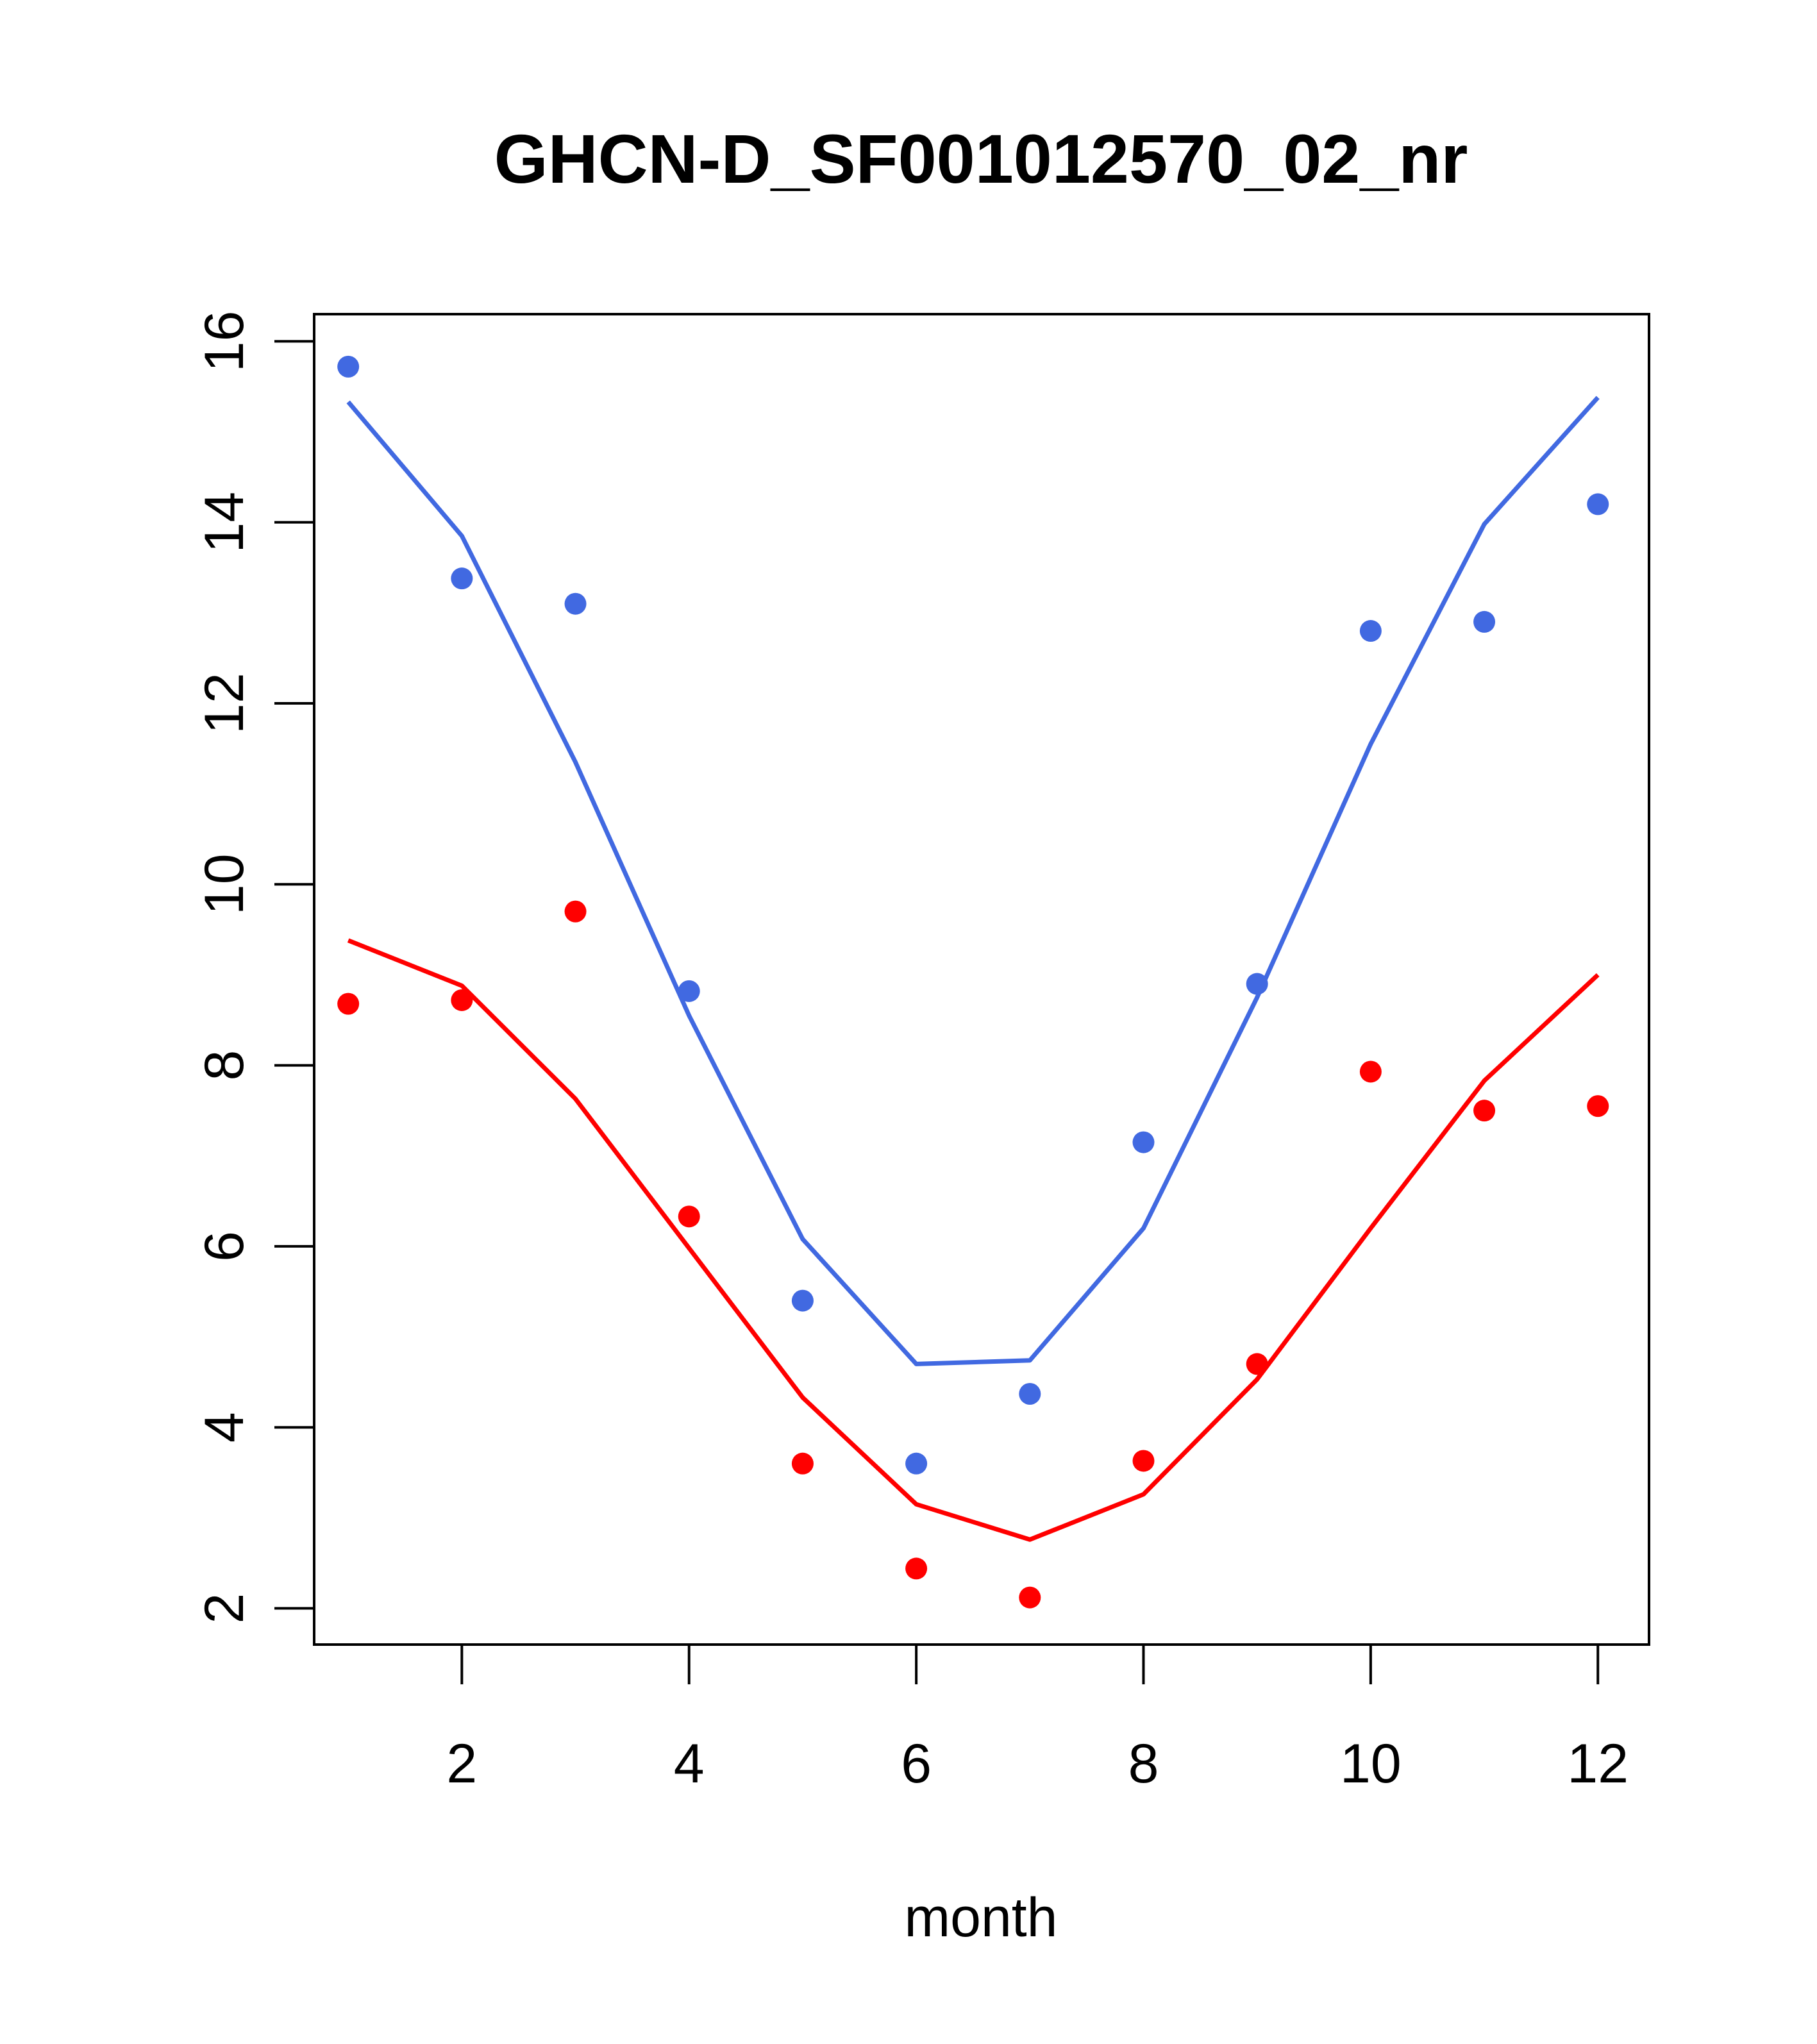 This screenshot has height=2044, width=1817. What do you see at coordinates (1371, 1764) in the screenshot?
I see `x-tick-label-10: 10` at bounding box center [1371, 1764].